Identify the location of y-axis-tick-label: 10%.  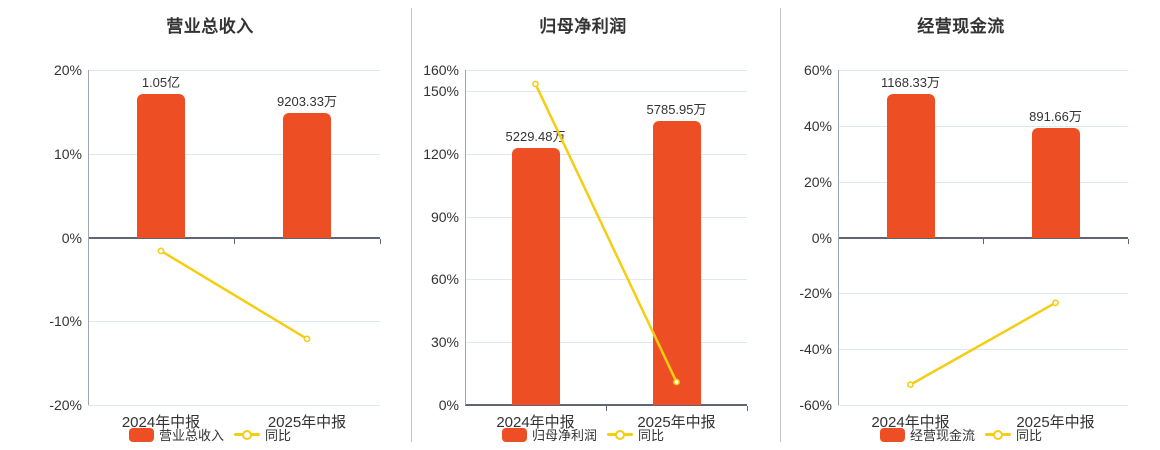
(67, 154).